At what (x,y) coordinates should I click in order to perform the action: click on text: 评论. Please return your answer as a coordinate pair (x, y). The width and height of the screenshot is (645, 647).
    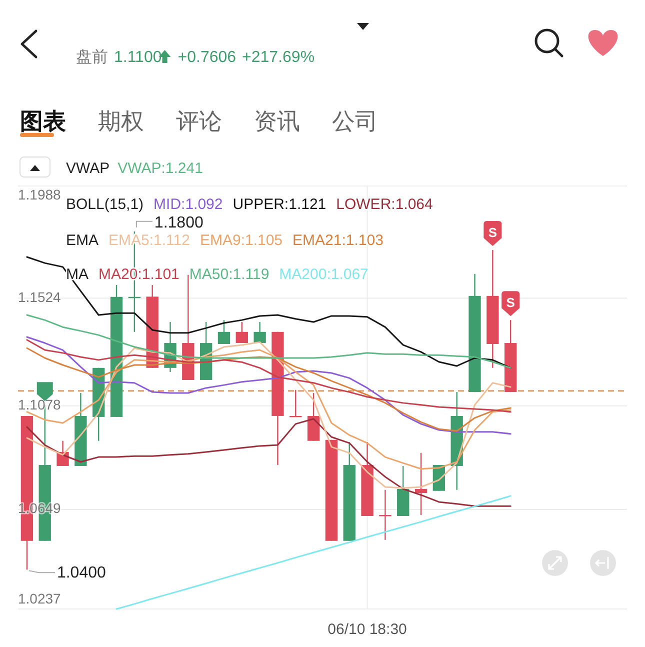
    Looking at the image, I should click on (199, 121).